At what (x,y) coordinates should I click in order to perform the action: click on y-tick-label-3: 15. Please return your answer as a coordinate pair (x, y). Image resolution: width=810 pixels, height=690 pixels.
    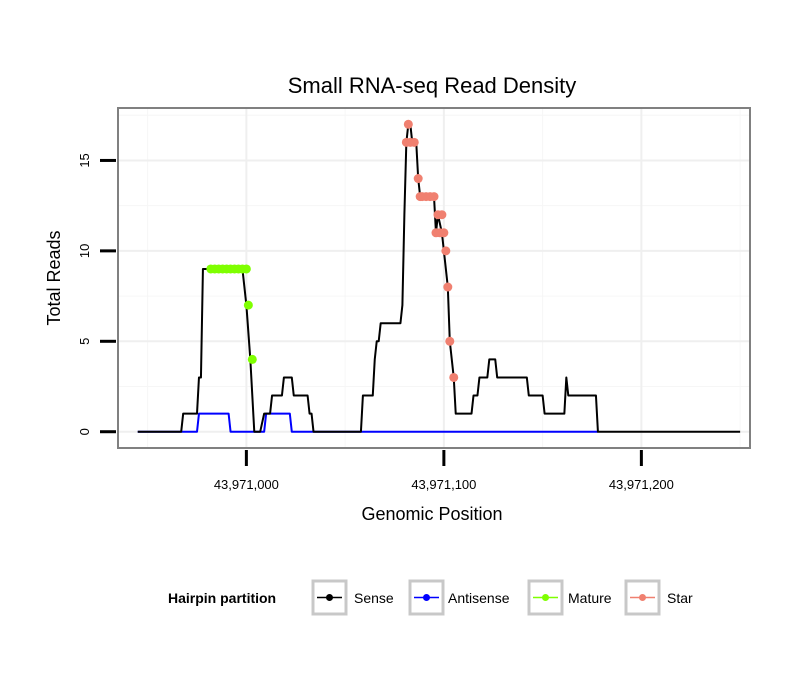
    Looking at the image, I should click on (84, 160).